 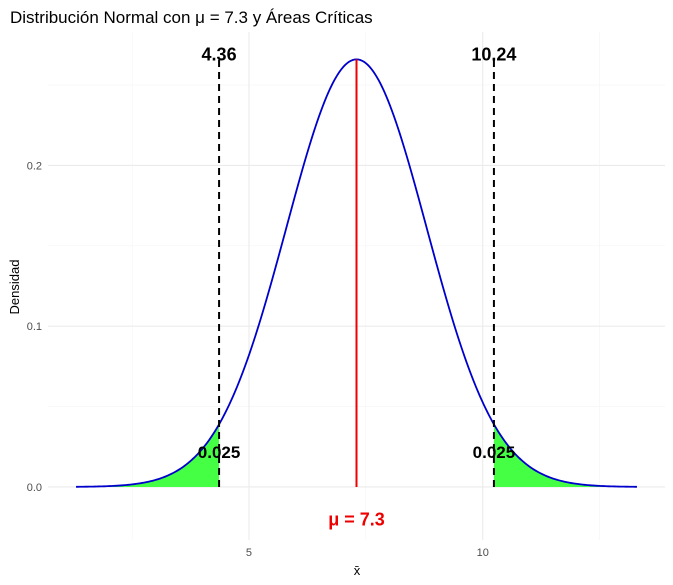 I want to click on x-tick-label: 10, so click(x=483, y=553).